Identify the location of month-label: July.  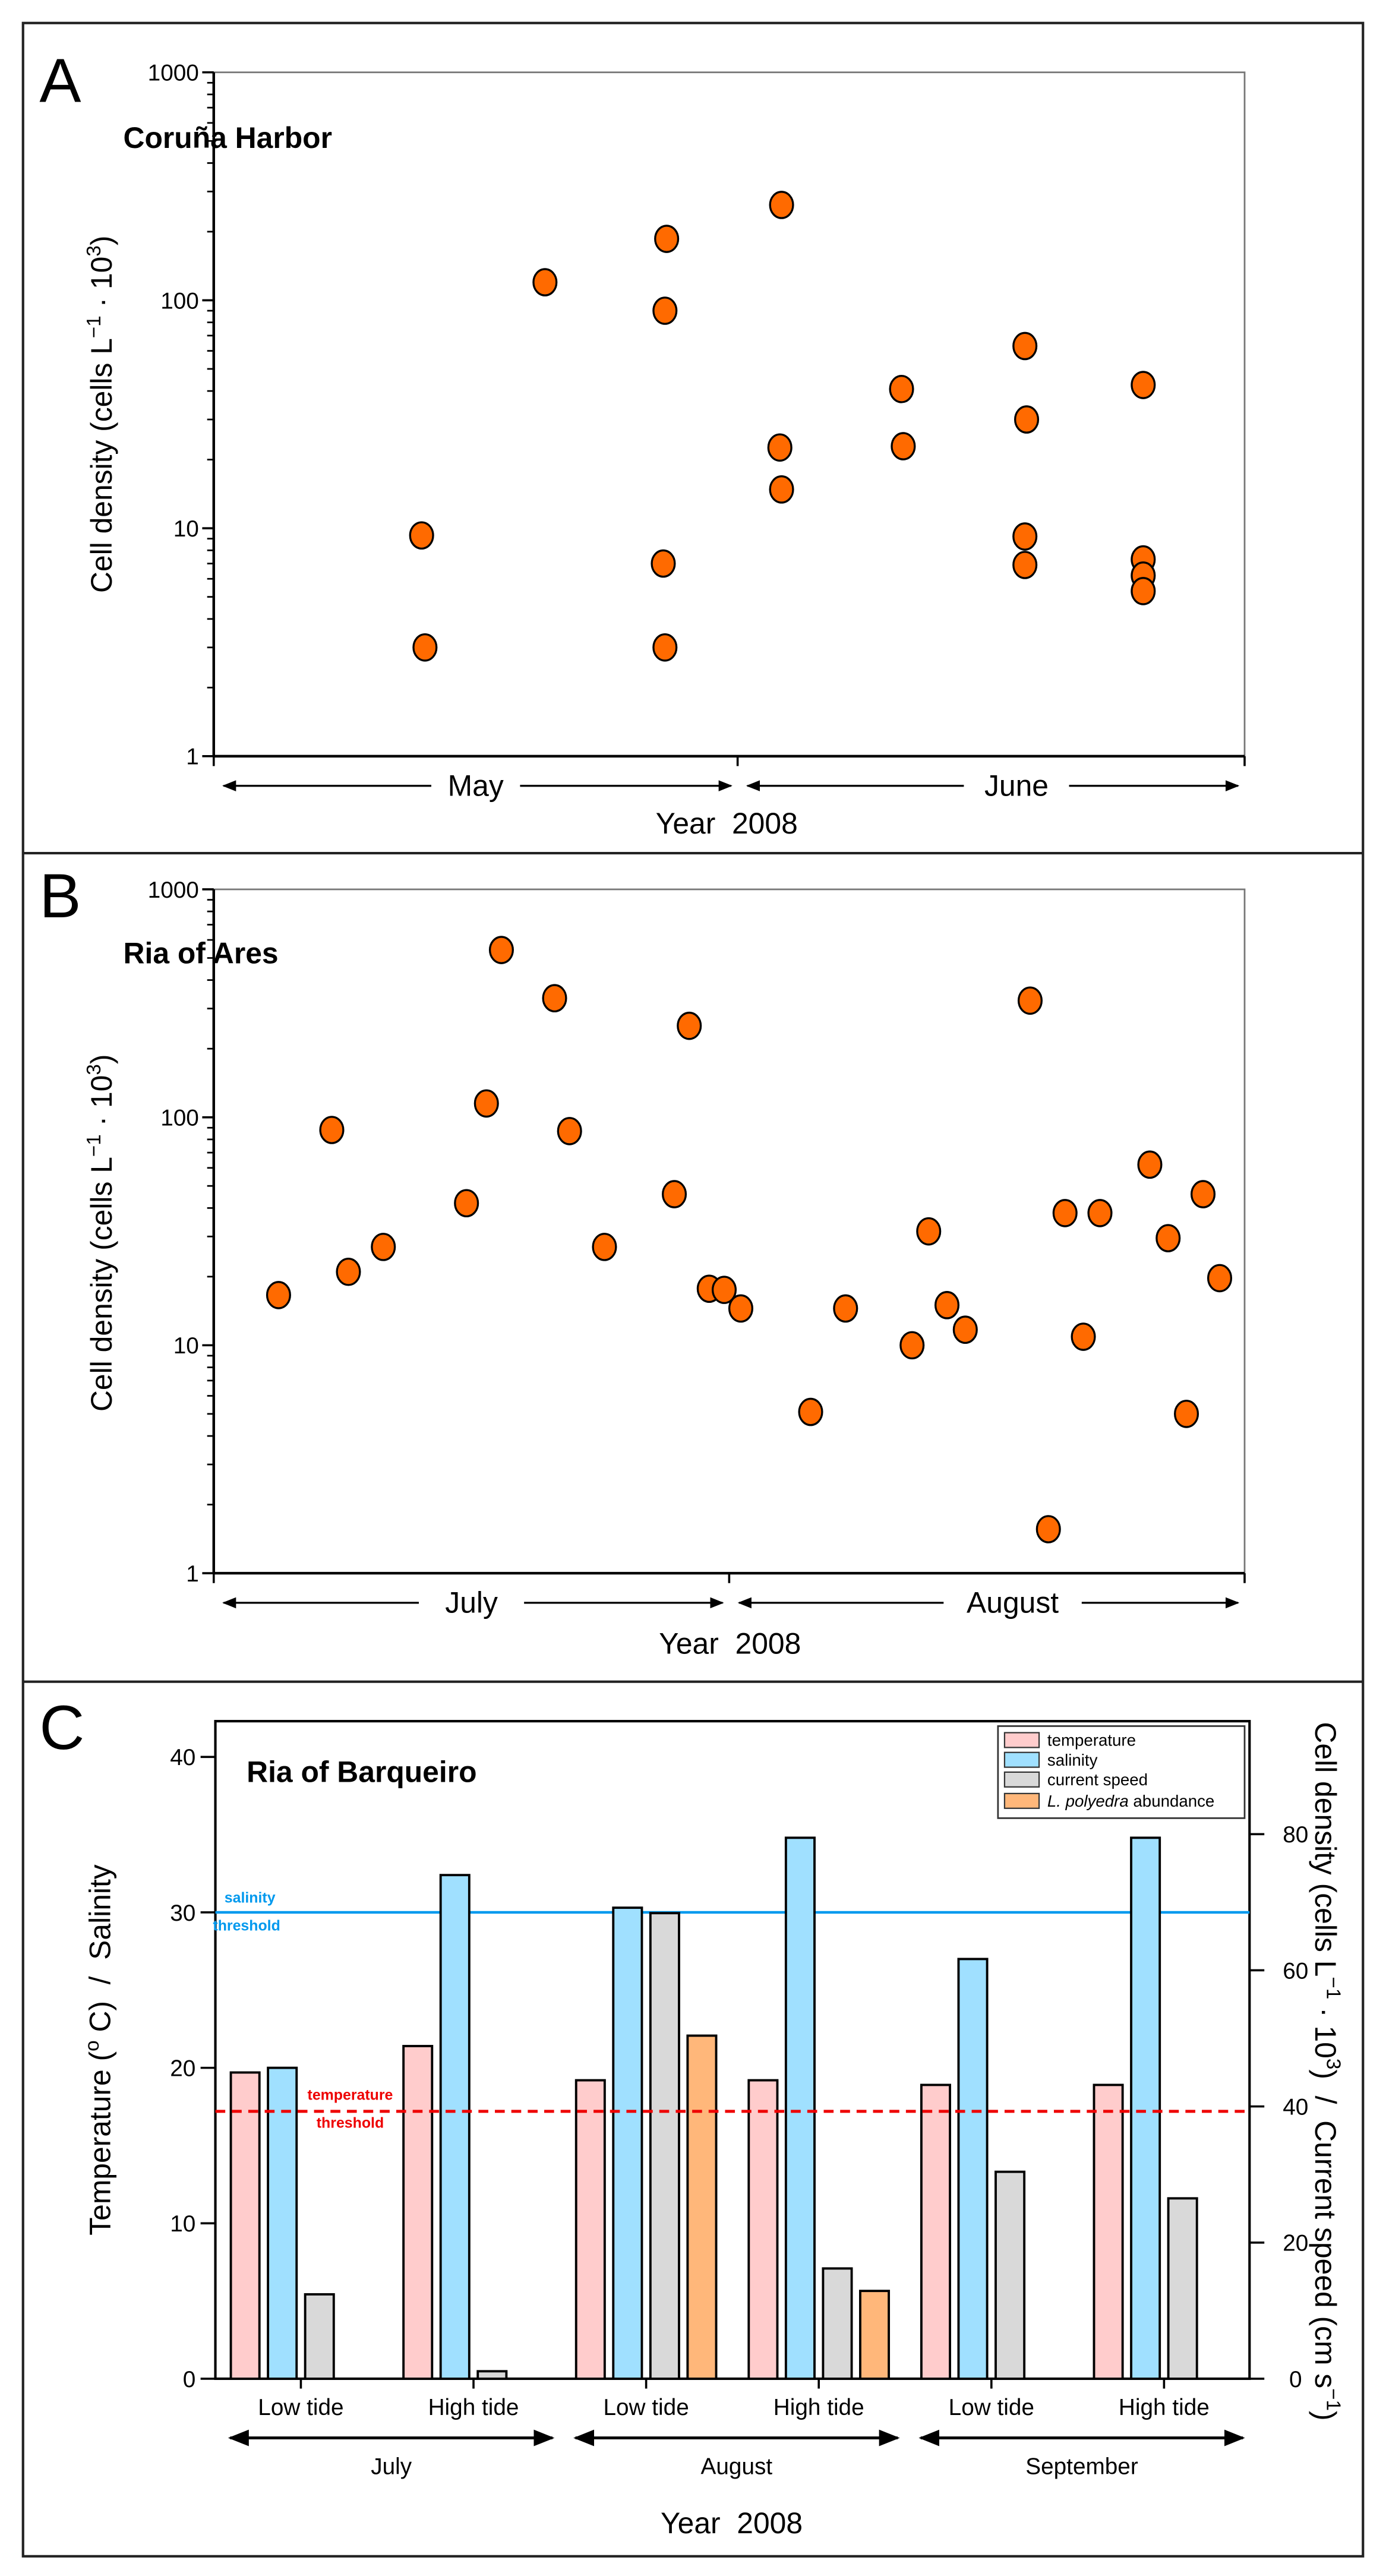
(471, 1603).